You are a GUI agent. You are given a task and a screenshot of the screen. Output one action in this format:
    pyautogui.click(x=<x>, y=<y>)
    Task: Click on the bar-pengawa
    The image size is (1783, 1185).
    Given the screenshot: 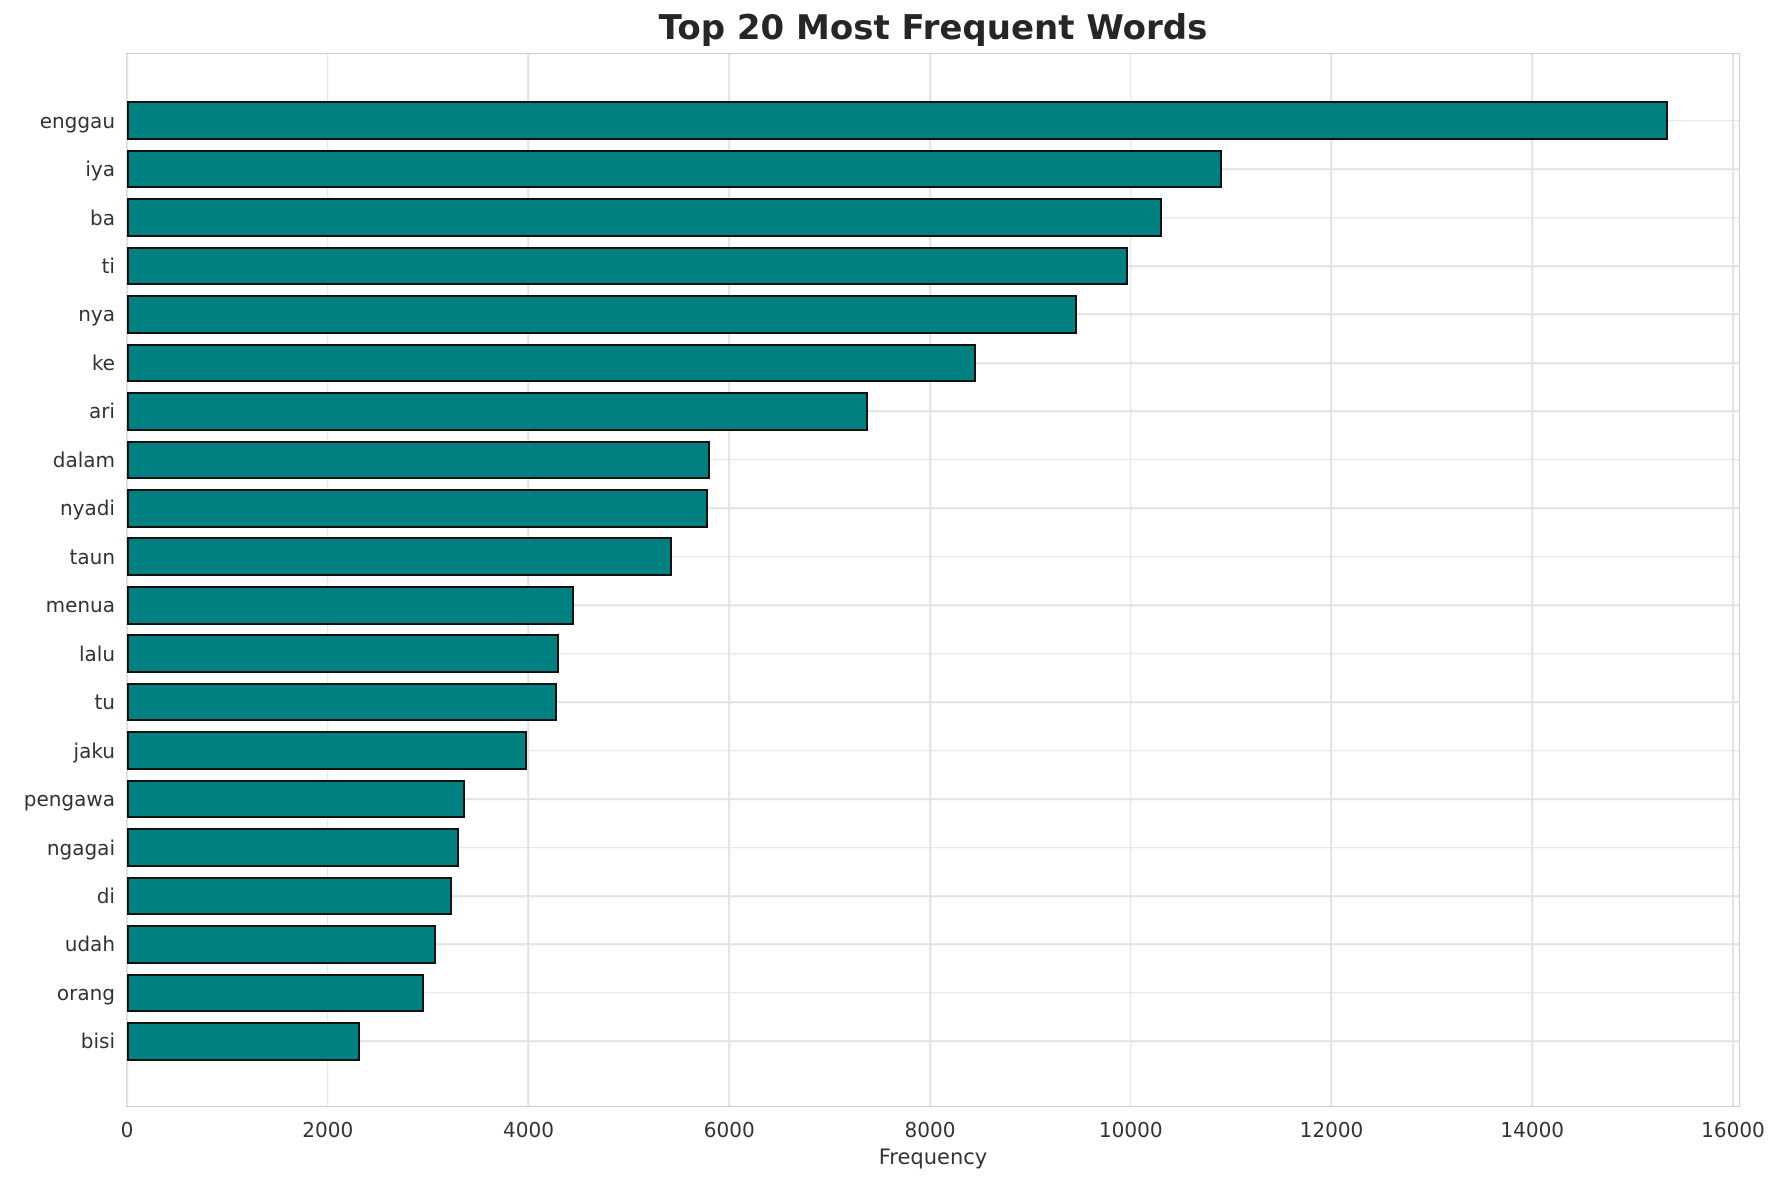 What is the action you would take?
    pyautogui.click(x=296, y=799)
    